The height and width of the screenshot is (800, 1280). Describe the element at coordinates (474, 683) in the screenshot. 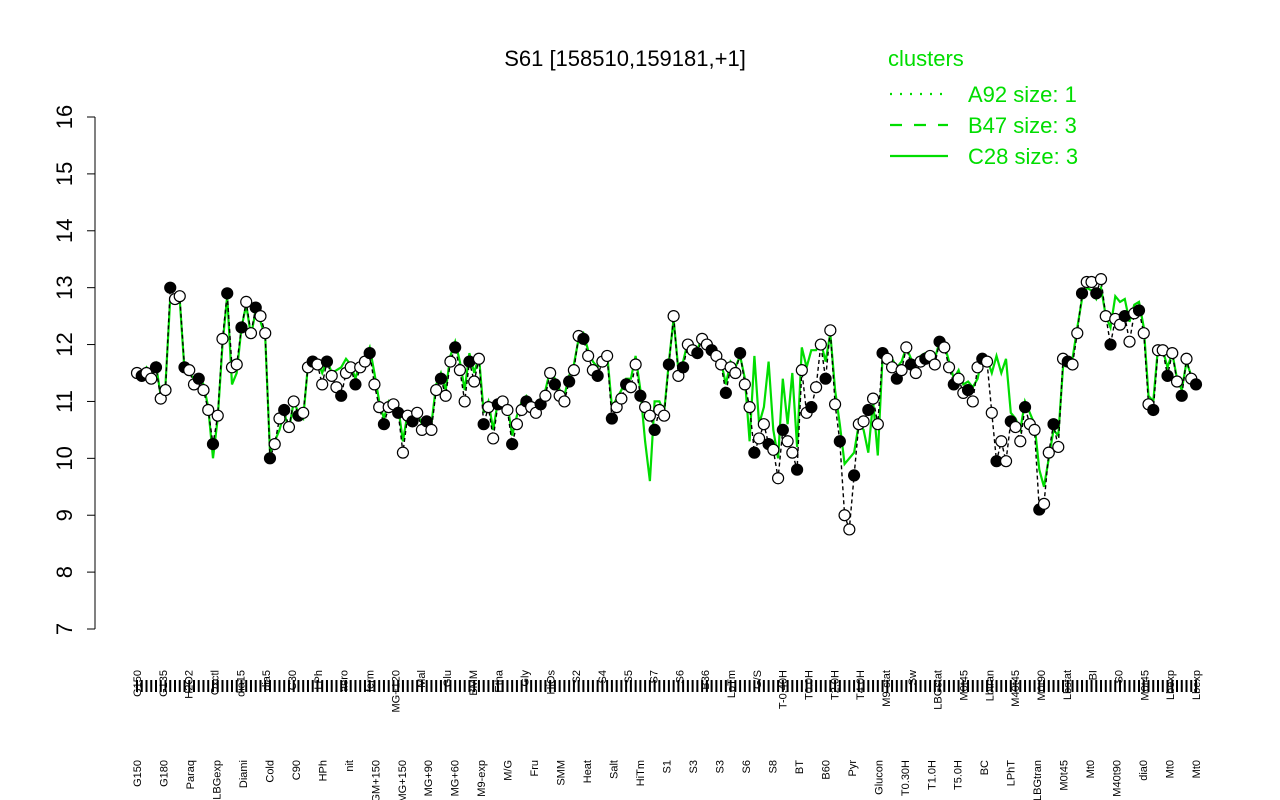

I see `x-tick-label: BMM` at that location.